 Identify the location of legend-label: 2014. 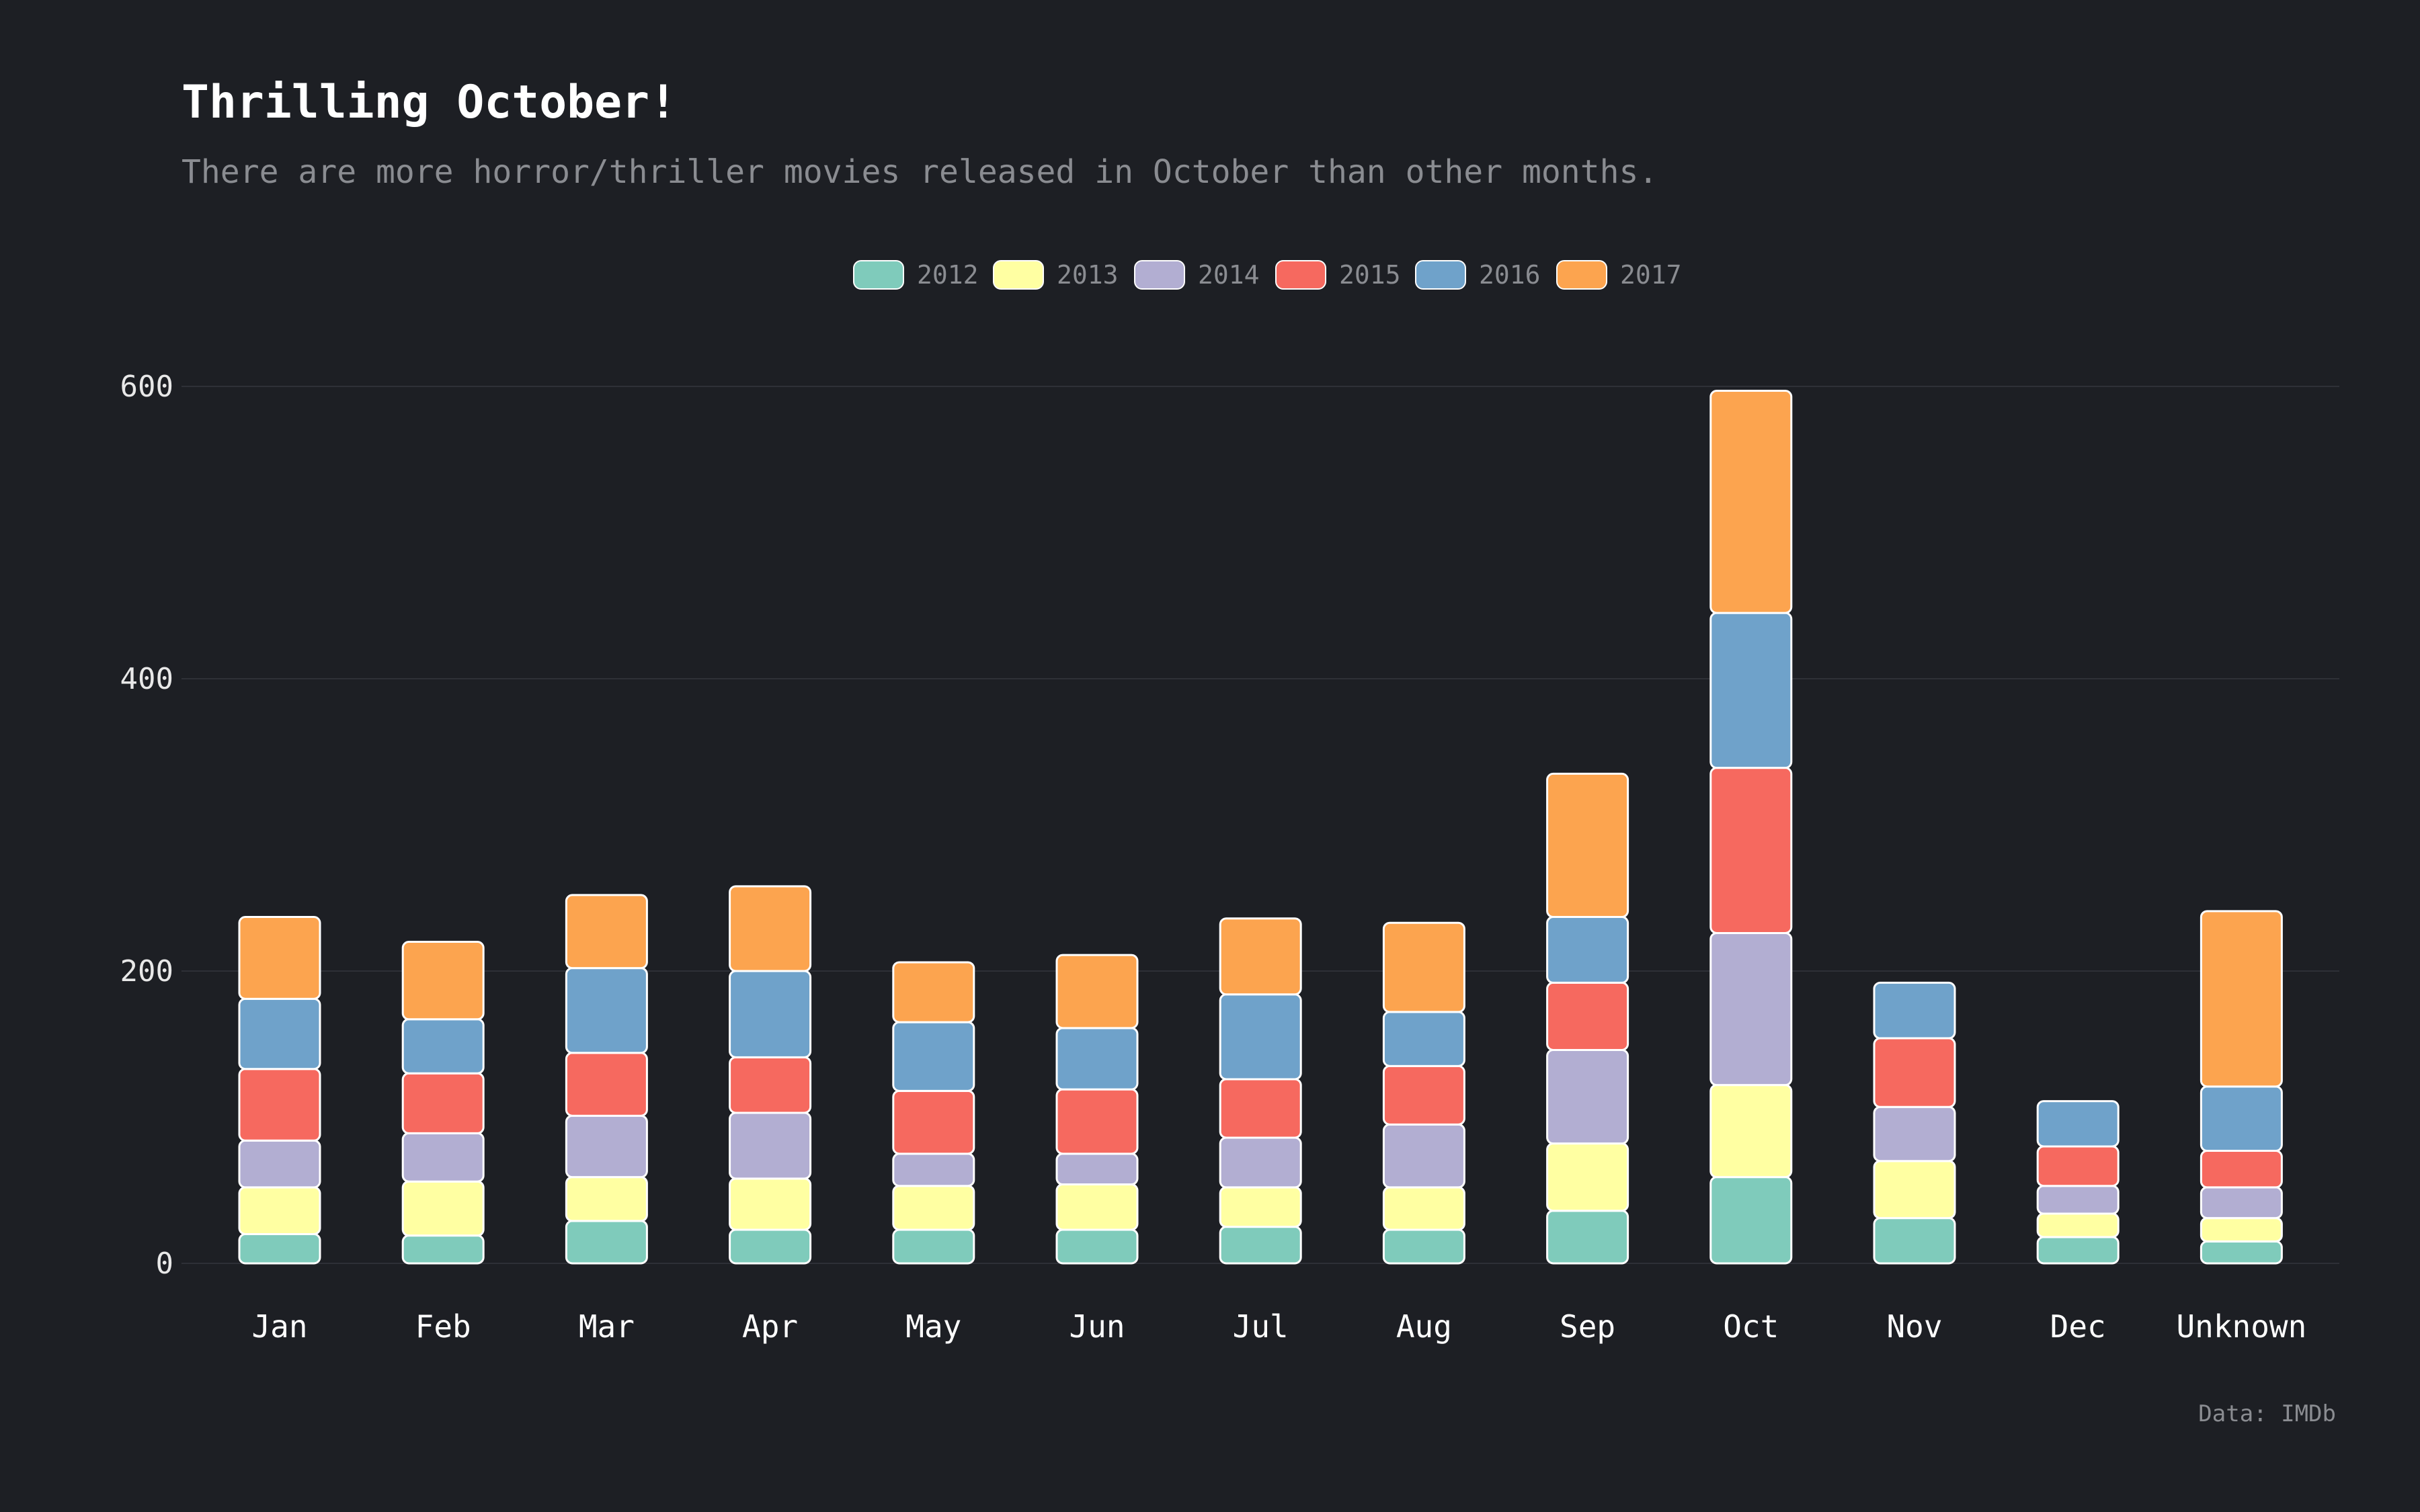
(1229, 275).